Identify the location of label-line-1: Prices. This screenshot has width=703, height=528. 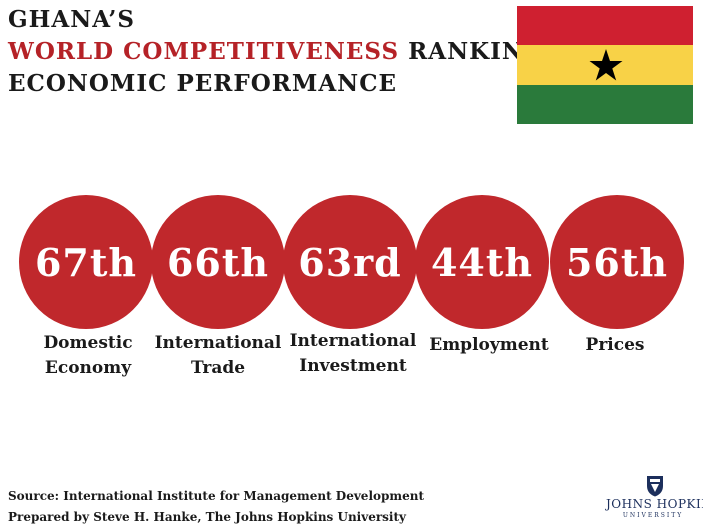
(615, 345).